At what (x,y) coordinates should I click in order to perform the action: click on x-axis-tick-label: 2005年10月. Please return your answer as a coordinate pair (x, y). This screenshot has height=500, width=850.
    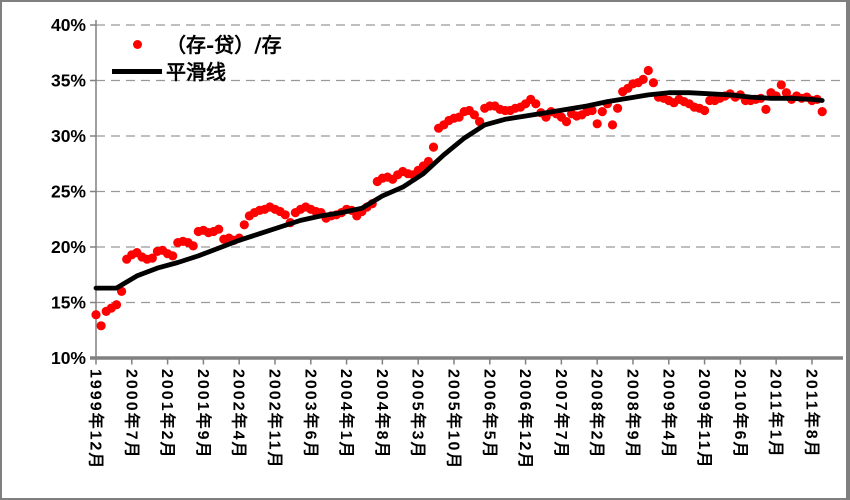
    Looking at the image, I should click on (453, 419).